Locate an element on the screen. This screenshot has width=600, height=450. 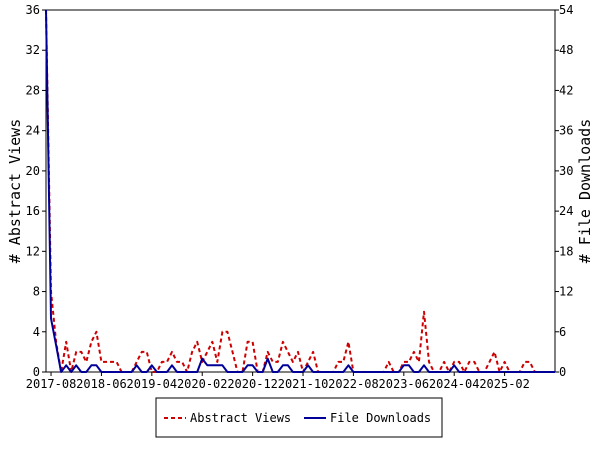
left-y-axis: 0 4 8 12 16 20 24 28 32 36 is located at coordinates (36, 191).